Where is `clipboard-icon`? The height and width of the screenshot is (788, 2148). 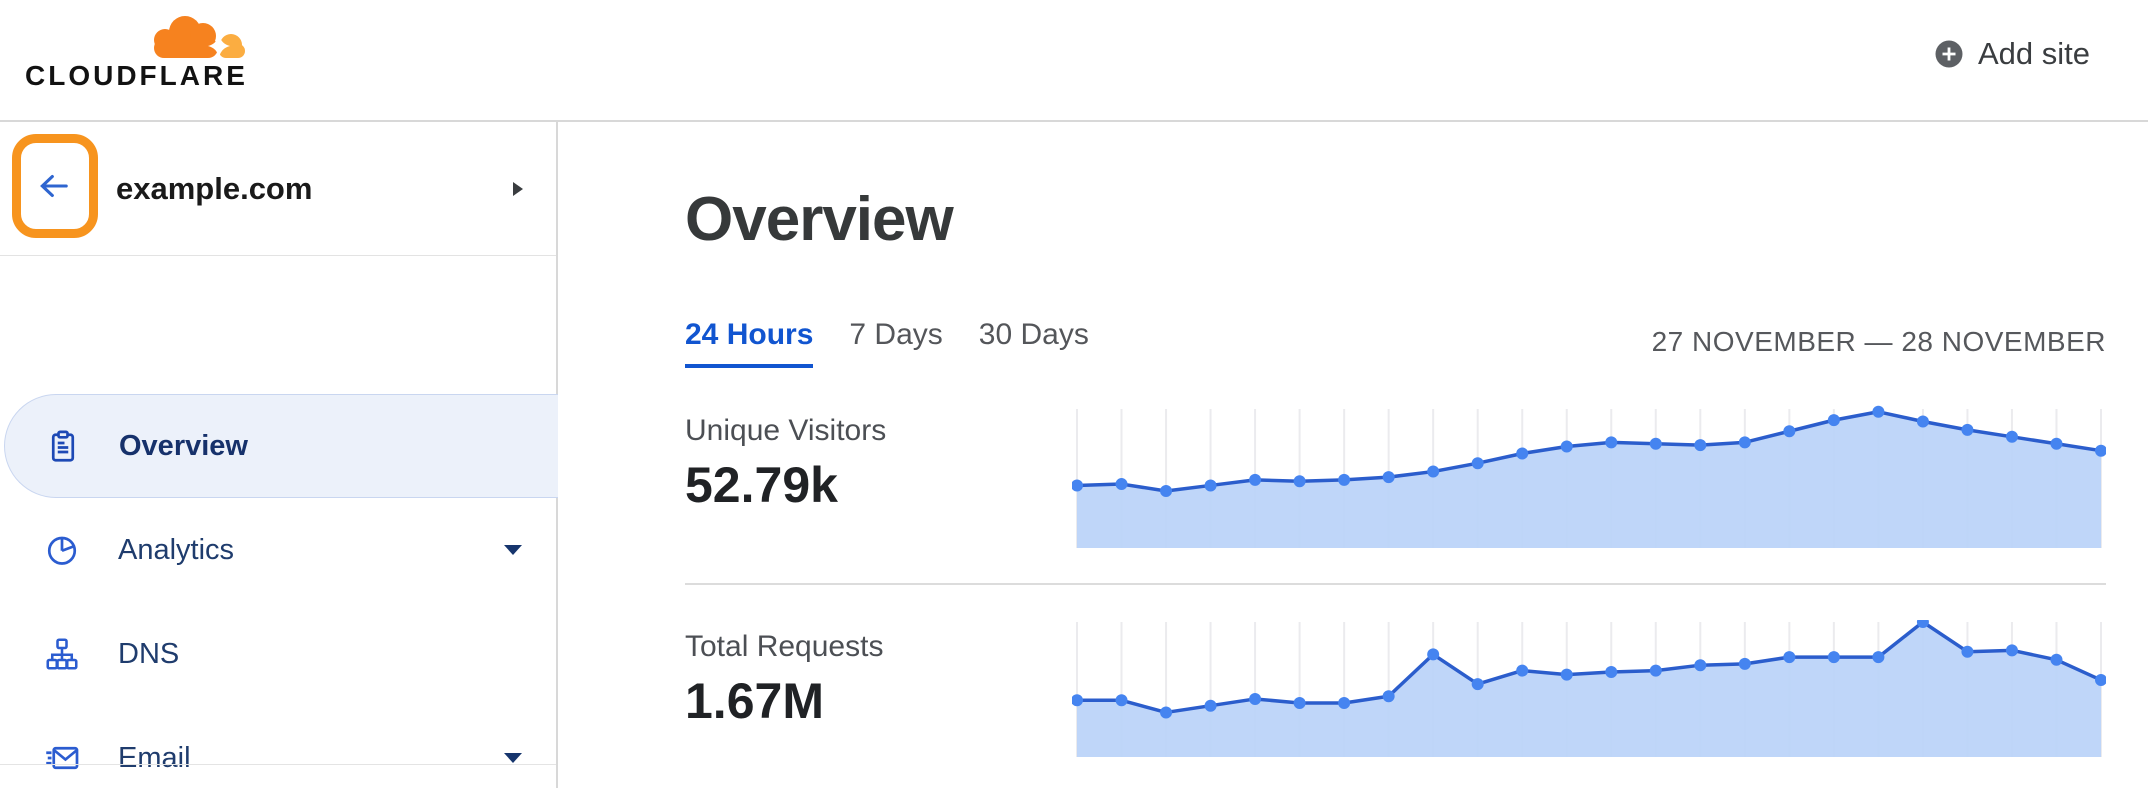
clipboard-icon is located at coordinates (63, 446).